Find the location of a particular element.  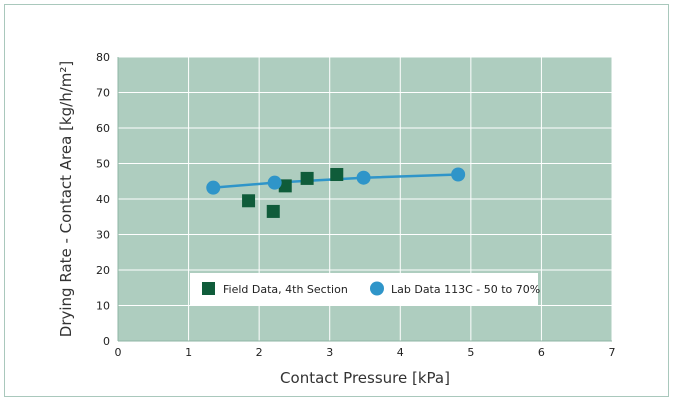

y-tick-label: 40 is located at coordinates (103, 199).